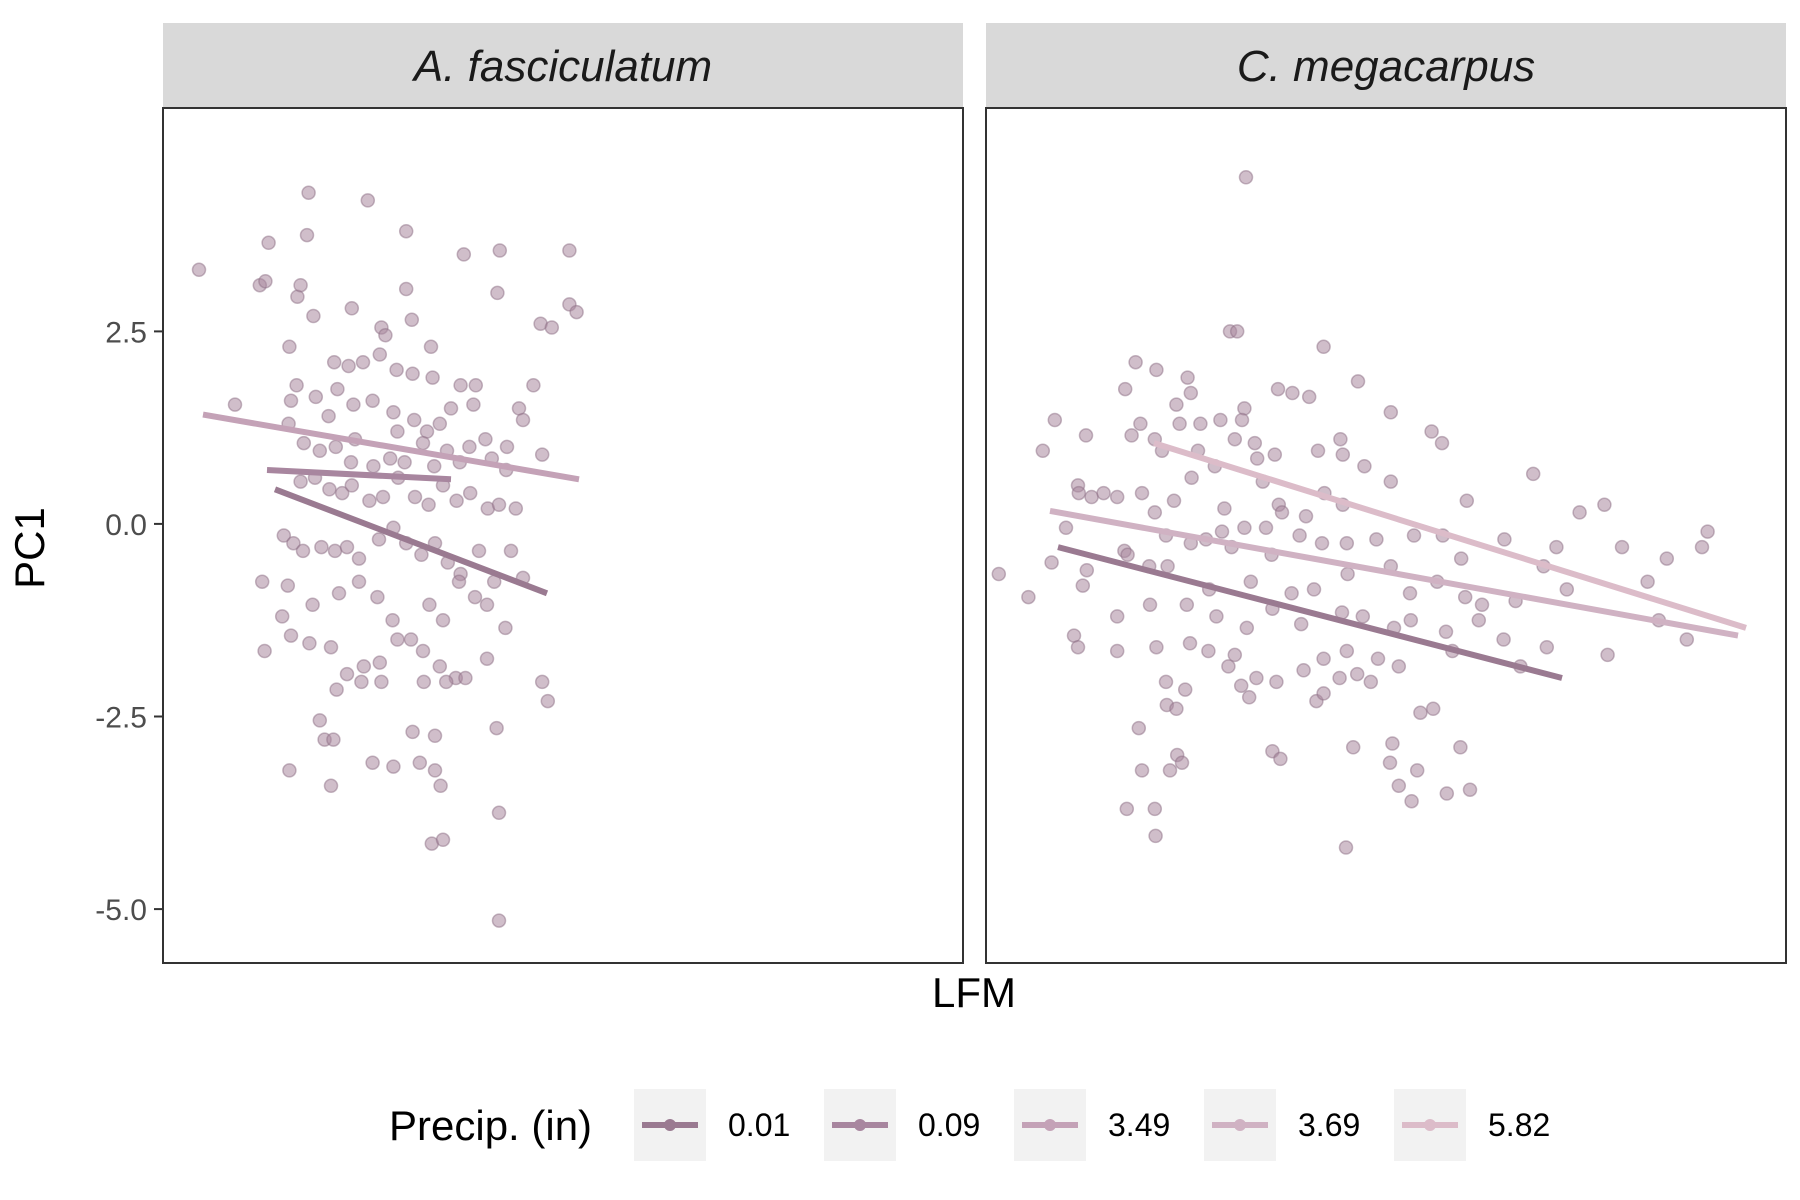 This screenshot has width=1800, height=1200. Describe the element at coordinates (1519, 1125) in the screenshot. I see `legend-label: 5.82` at that location.